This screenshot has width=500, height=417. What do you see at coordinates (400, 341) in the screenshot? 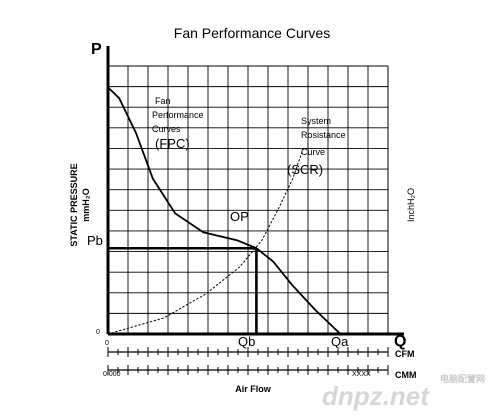
I see `x-axis-letter: Q` at bounding box center [400, 341].